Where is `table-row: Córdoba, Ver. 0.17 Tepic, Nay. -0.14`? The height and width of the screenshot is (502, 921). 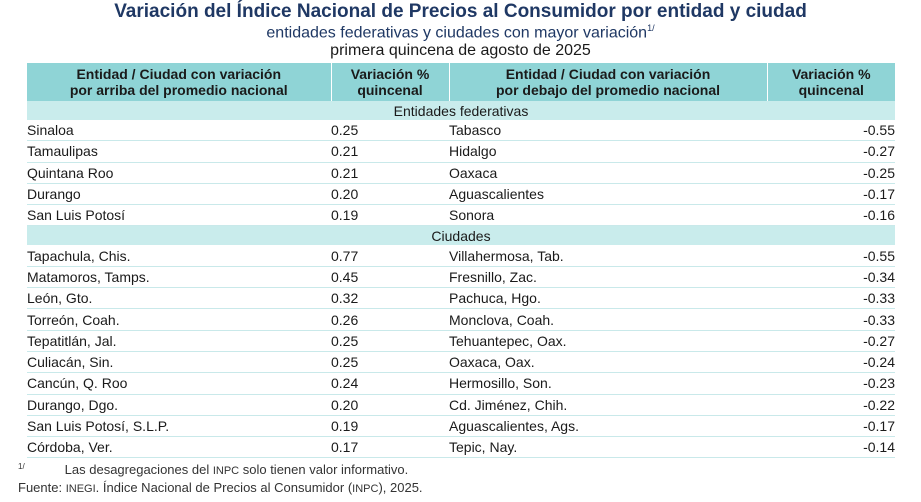
table-row: Córdoba, Ver. 0.17 Tepic, Nay. -0.14 is located at coordinates (461, 447).